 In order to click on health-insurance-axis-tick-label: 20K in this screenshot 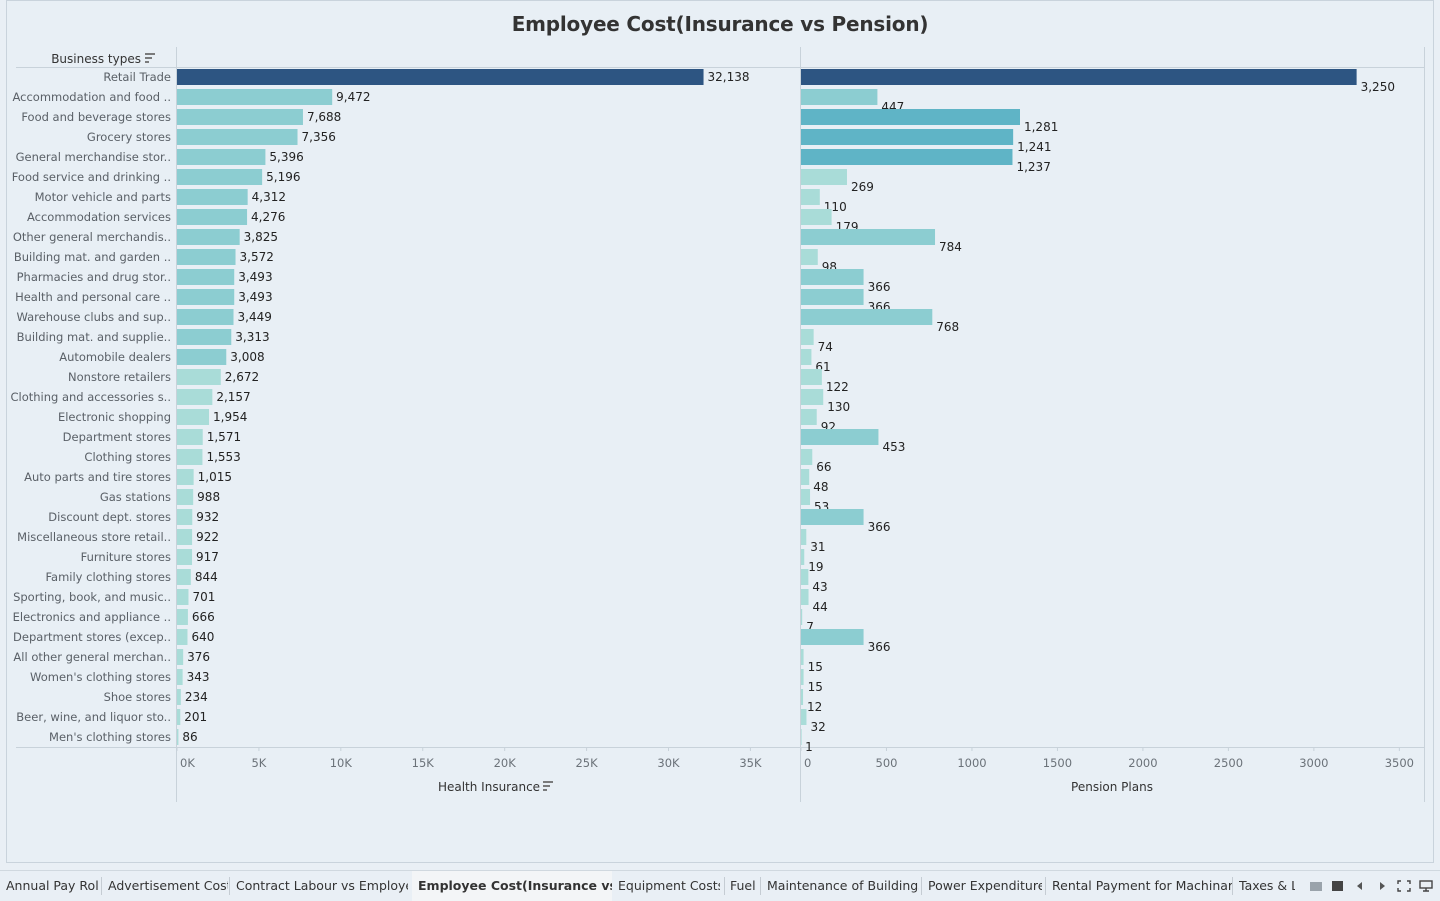, I will do `click(505, 763)`.